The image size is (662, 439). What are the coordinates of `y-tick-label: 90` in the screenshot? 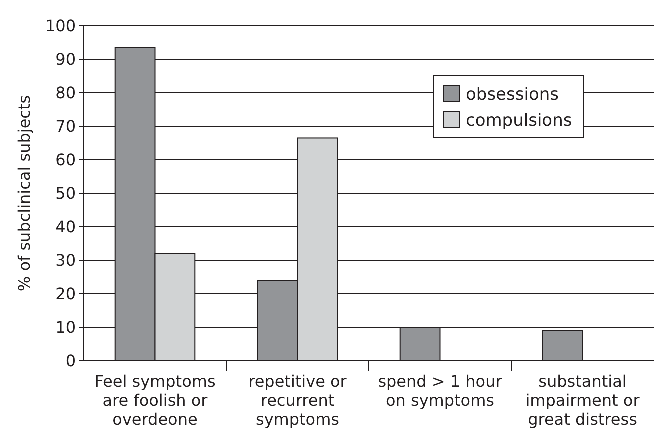 It's located at (66, 60).